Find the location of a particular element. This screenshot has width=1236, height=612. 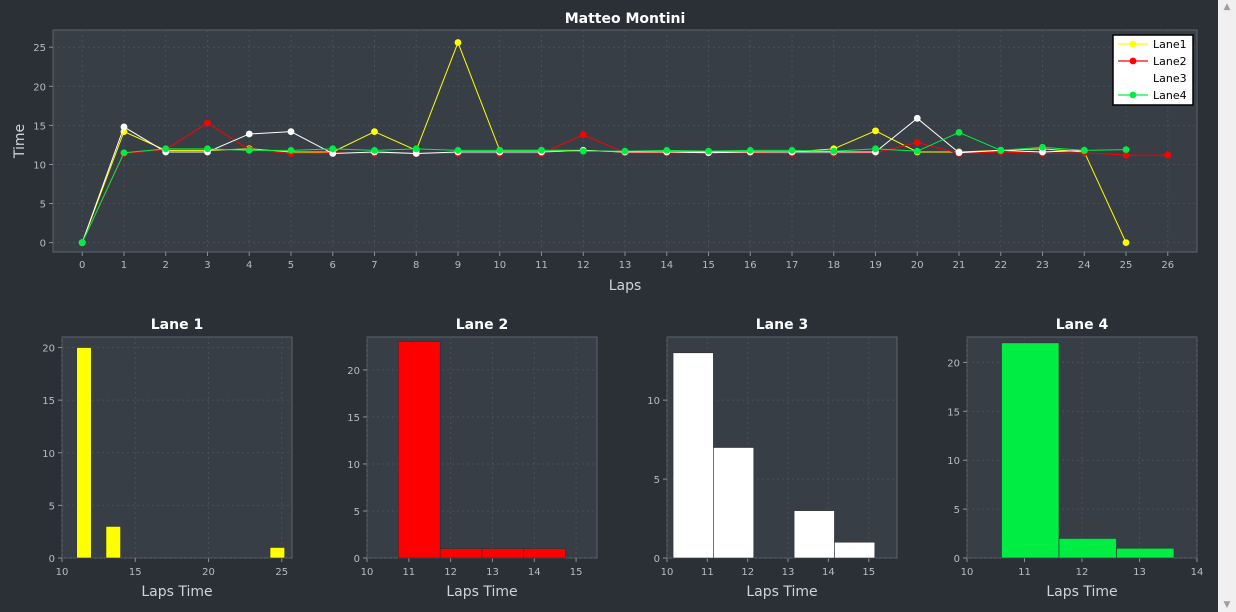

x-tick-label: 17 is located at coordinates (792, 265).